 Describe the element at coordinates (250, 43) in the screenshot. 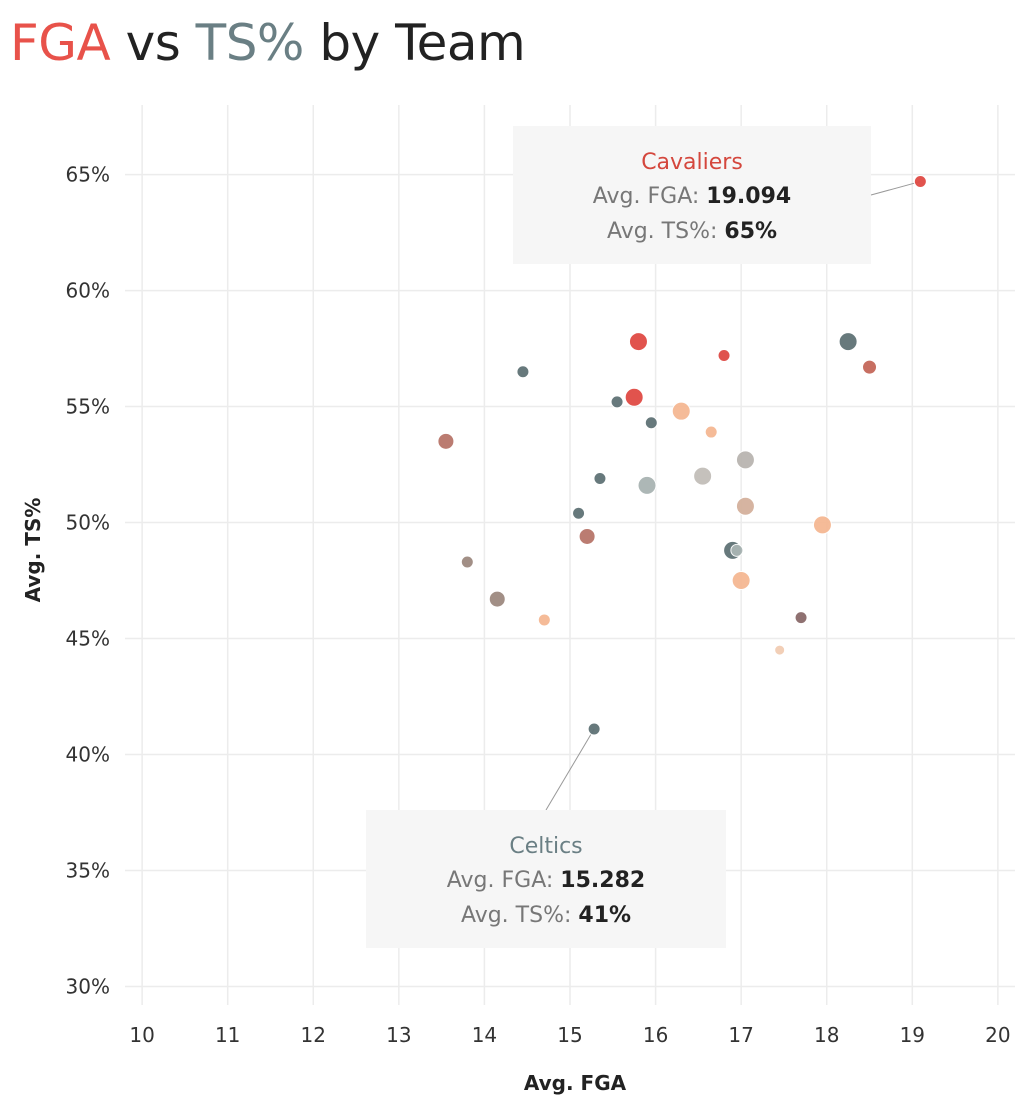

I see `title-ts: TS%` at that location.